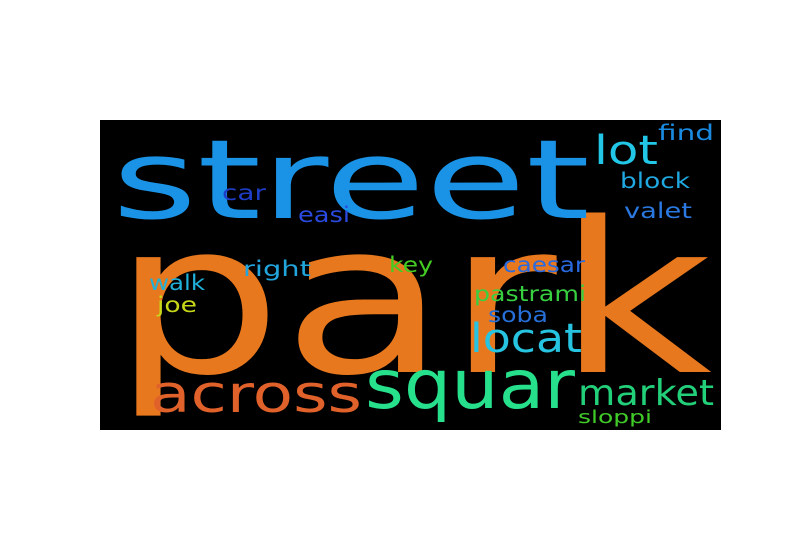 The width and height of the screenshot is (800, 550). I want to click on word-market: market, so click(646, 393).